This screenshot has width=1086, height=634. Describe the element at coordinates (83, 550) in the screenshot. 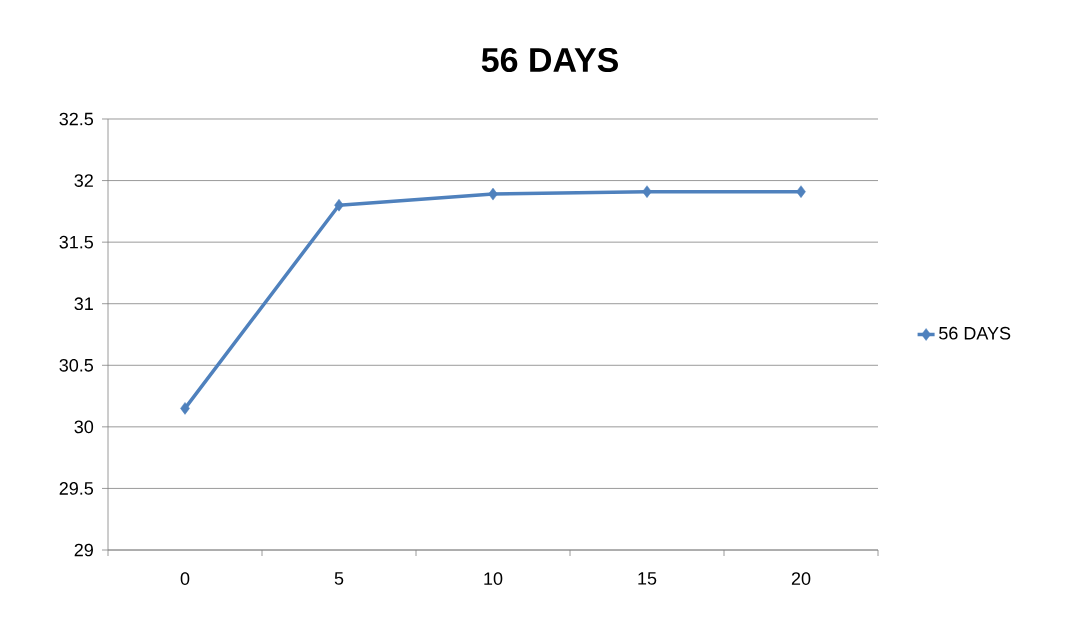

I see `y-tick-label: 29` at that location.